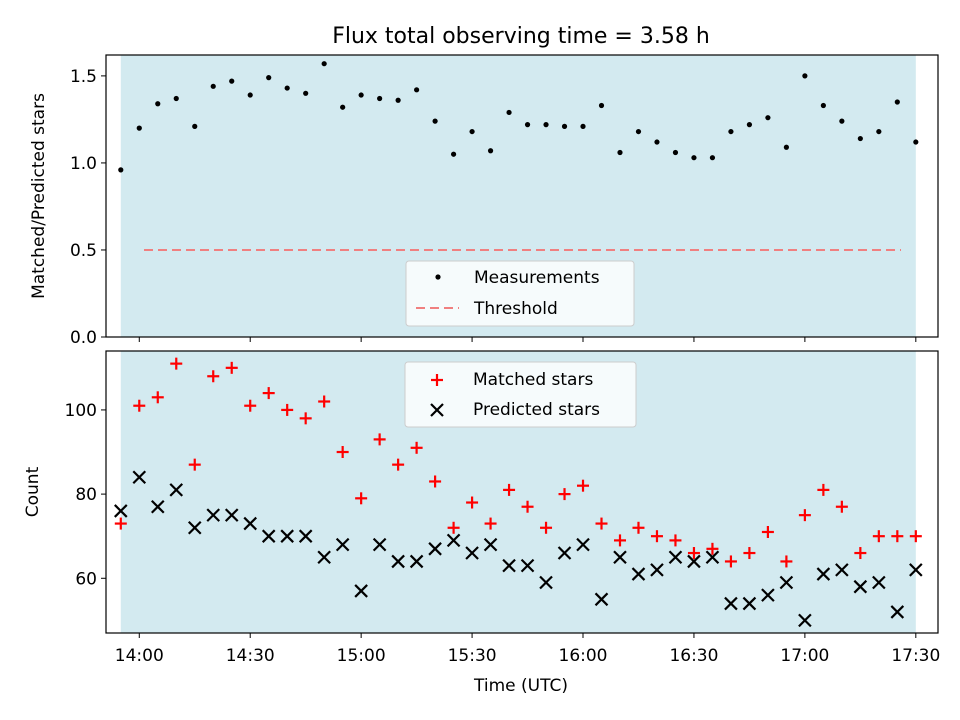 This screenshot has height=720, width=960. Describe the element at coordinates (533, 380) in the screenshot. I see `legend-matched-label: Matched stars` at that location.